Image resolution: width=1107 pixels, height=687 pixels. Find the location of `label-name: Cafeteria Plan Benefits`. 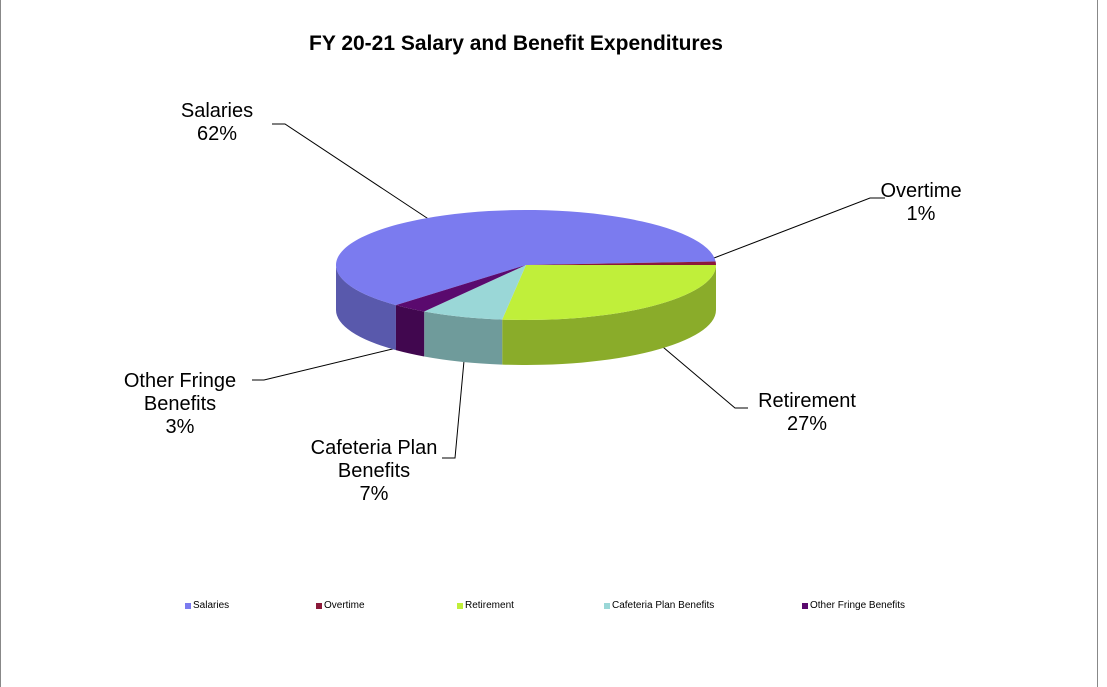

label-name: Cafeteria Plan Benefits is located at coordinates (374, 459).